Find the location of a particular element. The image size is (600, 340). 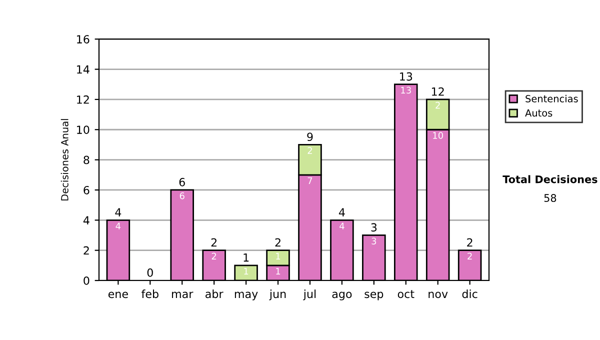

total-label: 13 is located at coordinates (406, 76).